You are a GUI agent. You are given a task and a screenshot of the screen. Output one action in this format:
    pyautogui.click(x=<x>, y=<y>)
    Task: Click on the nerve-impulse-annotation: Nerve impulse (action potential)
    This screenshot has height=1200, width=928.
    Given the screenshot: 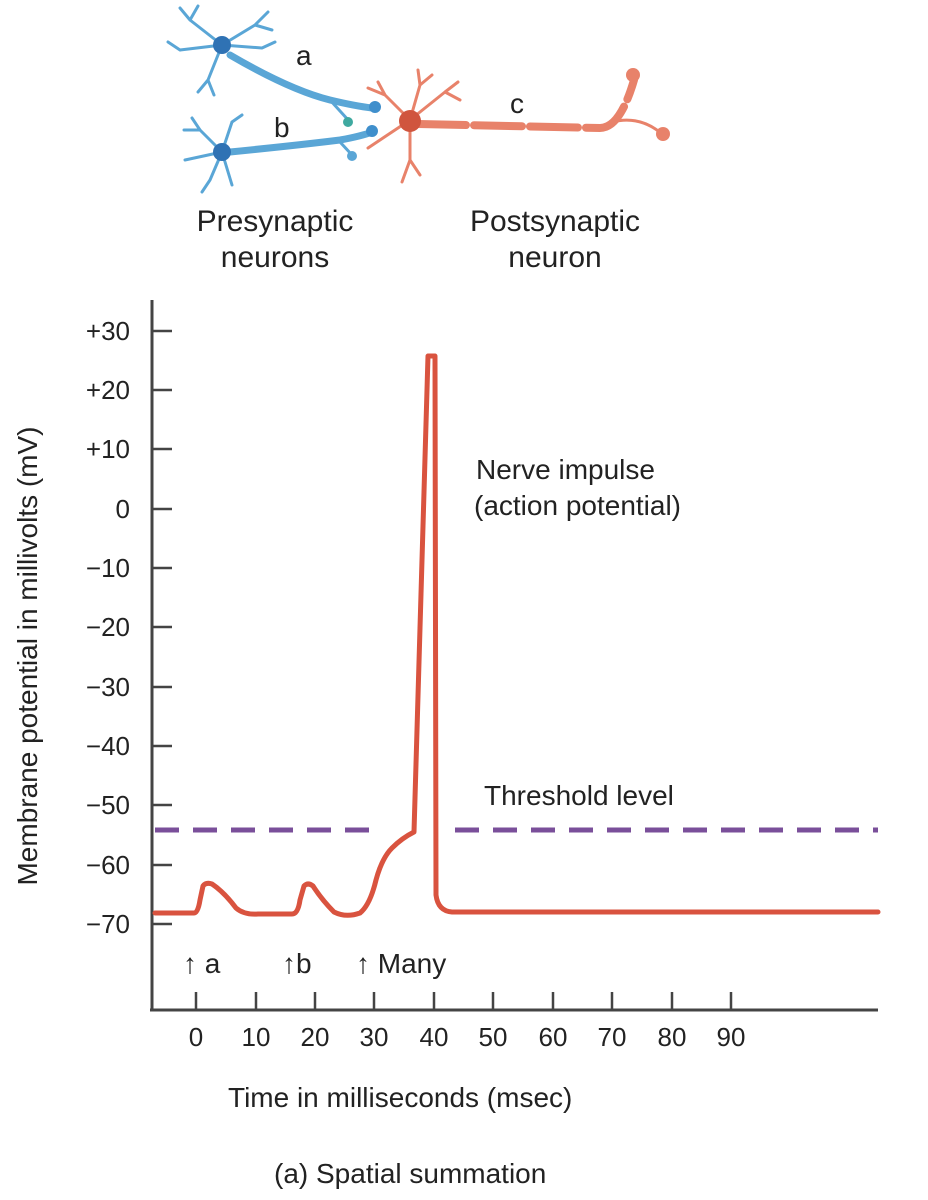 What is the action you would take?
    pyautogui.click(x=578, y=487)
    